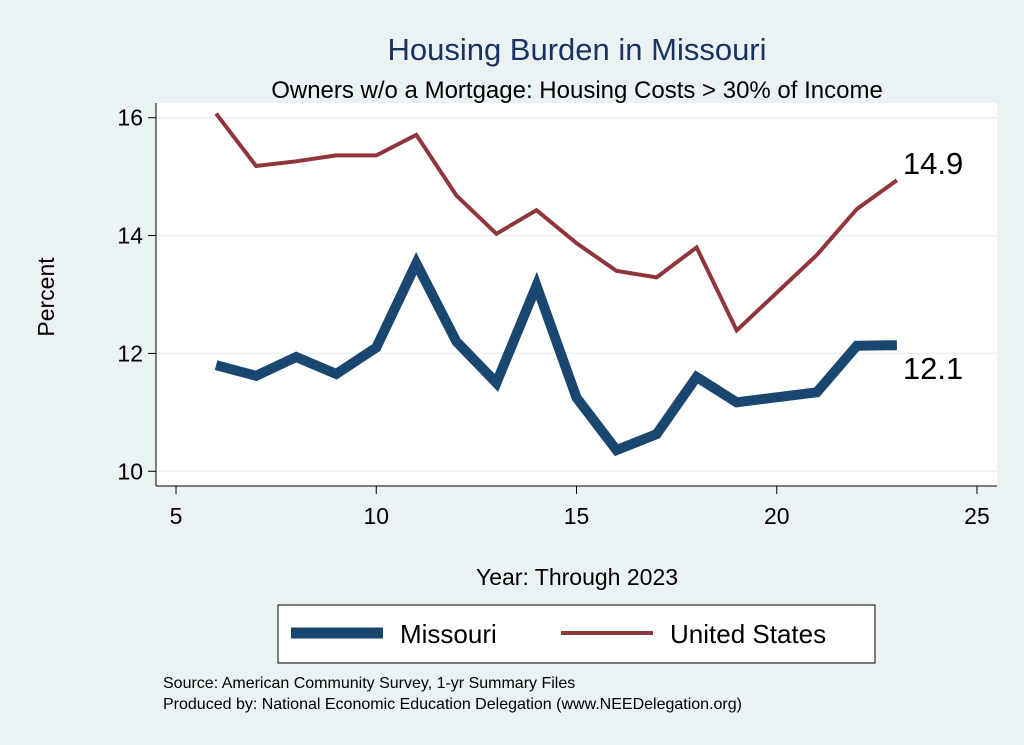  Describe the element at coordinates (933, 163) in the screenshot. I see `end-label-united-states: 14.9` at that location.